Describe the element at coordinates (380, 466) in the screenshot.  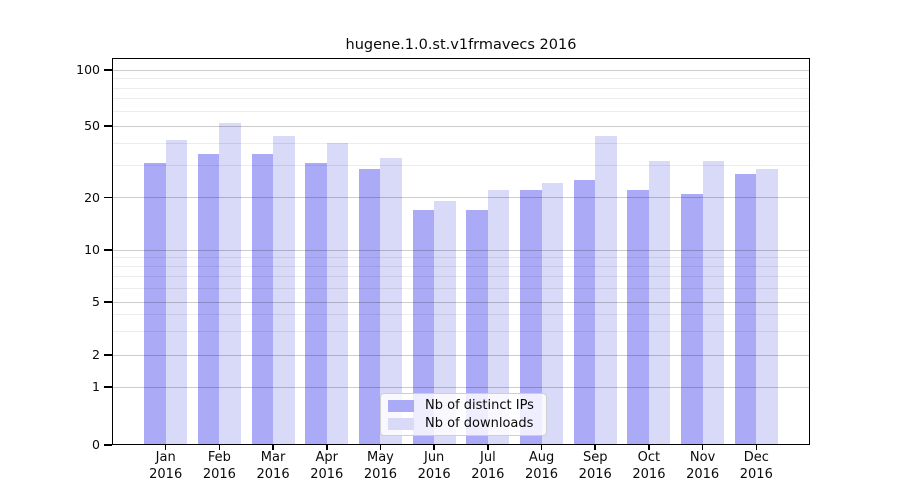
I see `x-tick-label-may: May 2016` at that location.